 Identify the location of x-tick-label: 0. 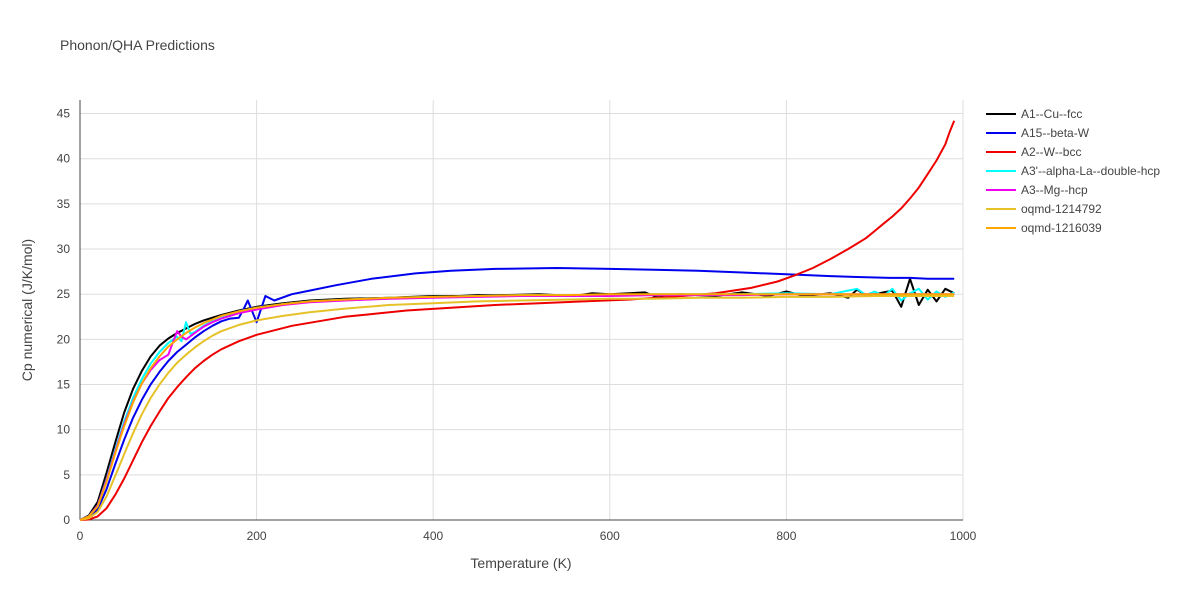
(80, 536).